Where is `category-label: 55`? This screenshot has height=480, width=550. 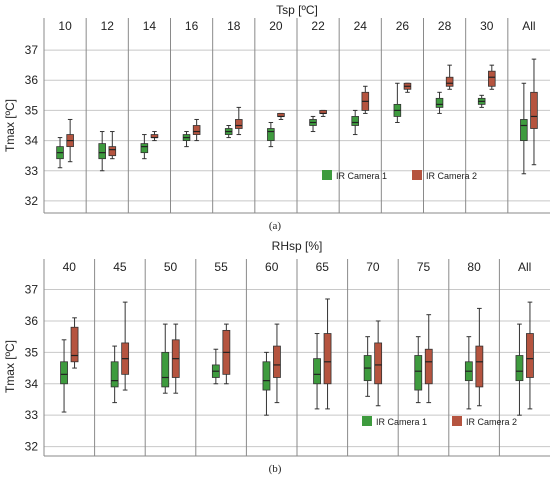
category-label: 55 is located at coordinates (221, 267).